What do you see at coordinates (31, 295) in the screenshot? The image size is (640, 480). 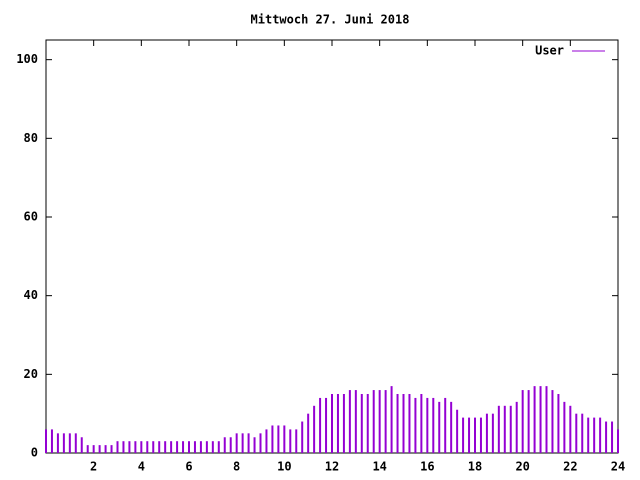 I see `y-tick-label: 40` at bounding box center [31, 295].